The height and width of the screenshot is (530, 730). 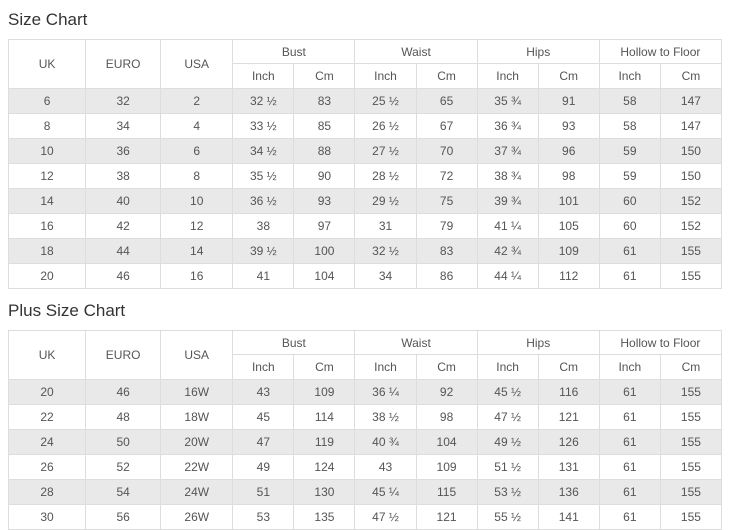 What do you see at coordinates (197, 251) in the screenshot?
I see `cell: 14` at bounding box center [197, 251].